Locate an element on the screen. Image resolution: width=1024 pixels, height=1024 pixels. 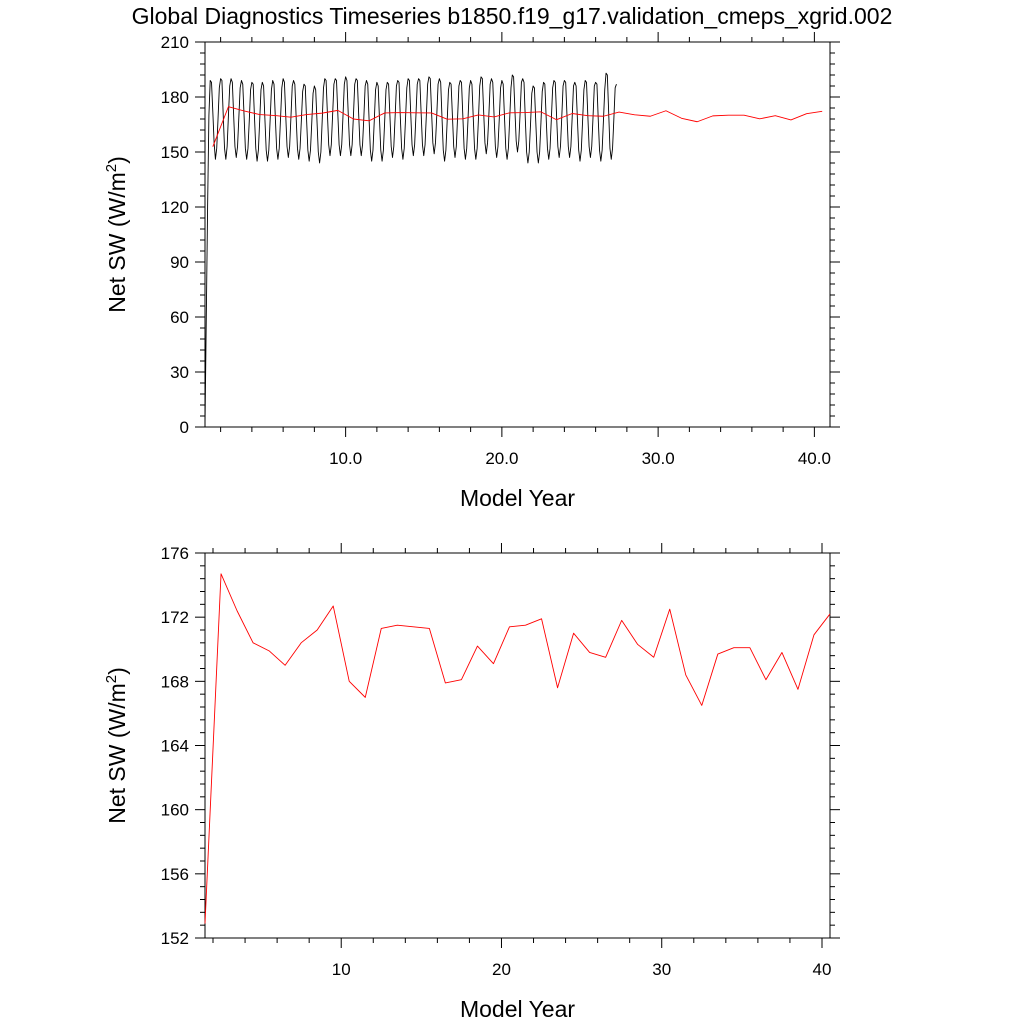
x-tick-label: 10 is located at coordinates (341, 969).